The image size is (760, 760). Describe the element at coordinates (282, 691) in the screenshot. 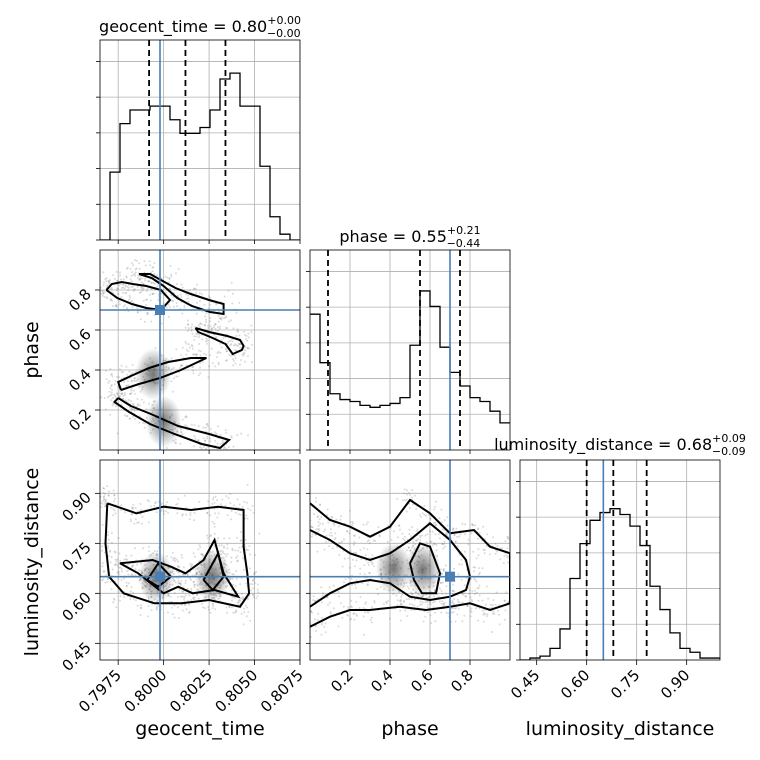

I see `xtick-label-geocent-time-4: 0.8075` at that location.